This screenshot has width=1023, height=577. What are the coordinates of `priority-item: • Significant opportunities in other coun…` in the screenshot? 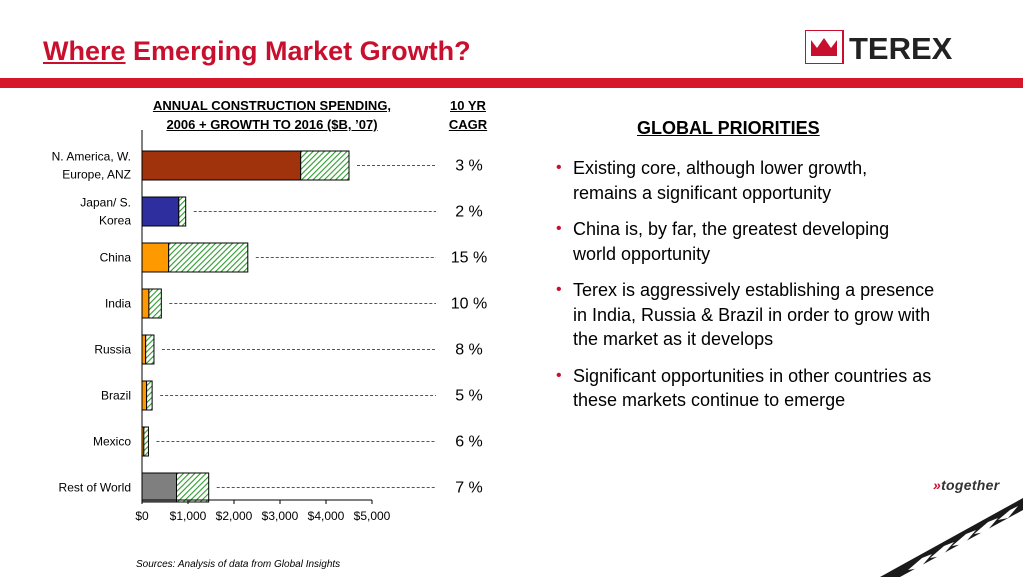 It's located at (746, 388).